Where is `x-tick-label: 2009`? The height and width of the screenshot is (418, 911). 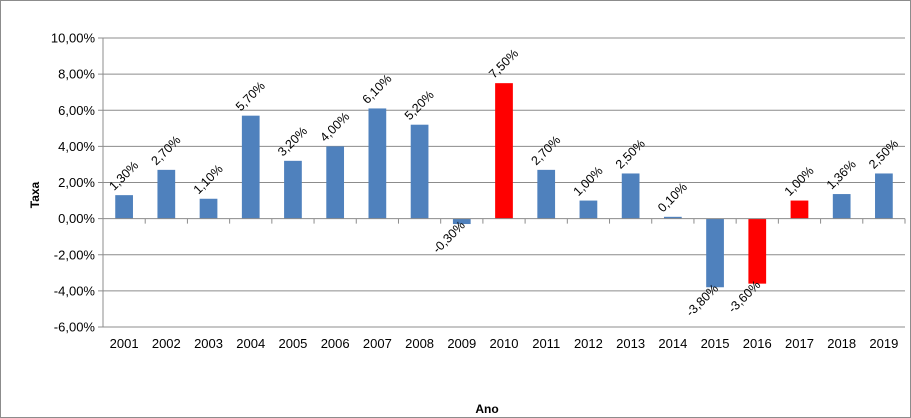
x-tick-label: 2009 is located at coordinates (461, 343).